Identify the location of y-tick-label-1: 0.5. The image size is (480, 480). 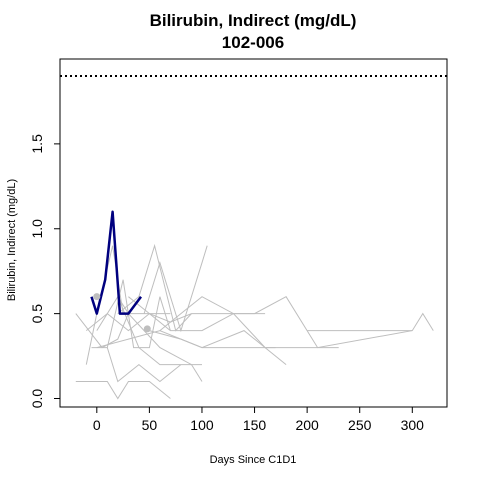
(37, 314).